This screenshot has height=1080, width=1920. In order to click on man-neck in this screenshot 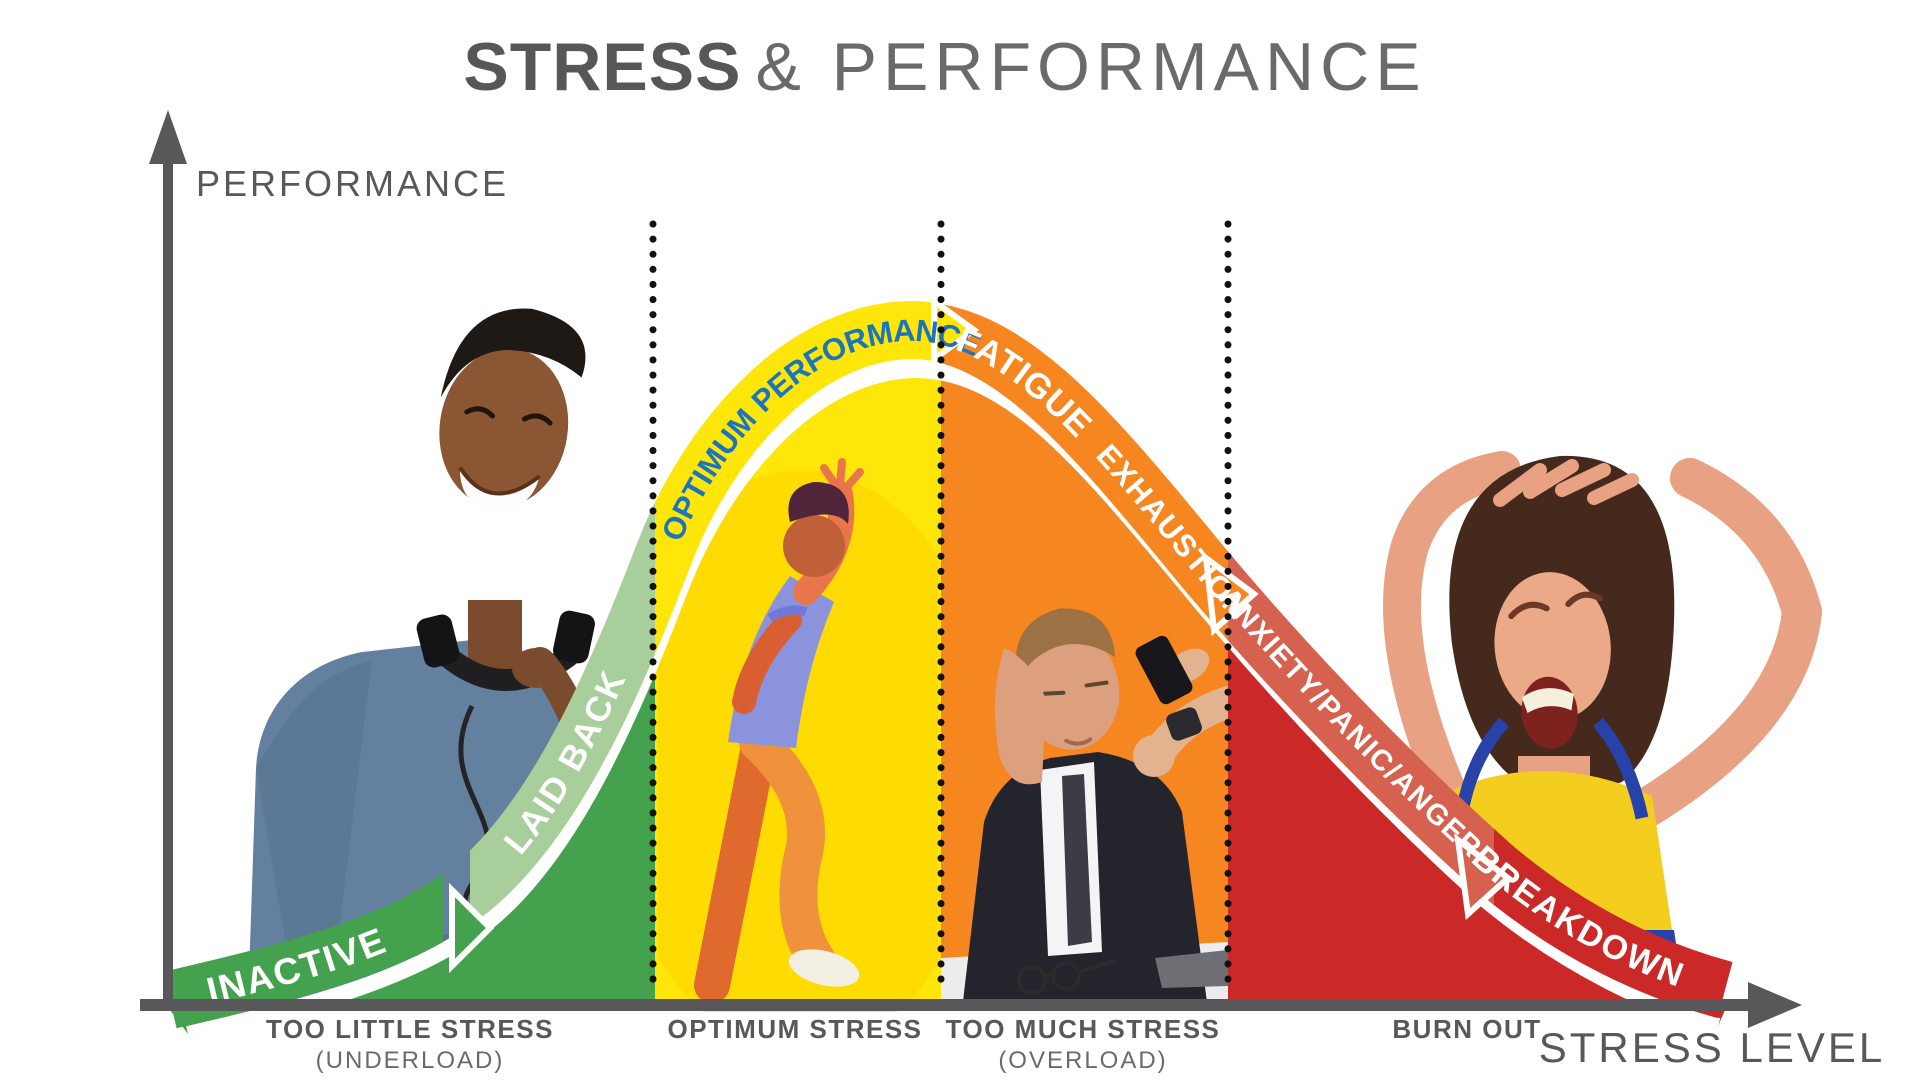, I will do `click(495, 635)`.